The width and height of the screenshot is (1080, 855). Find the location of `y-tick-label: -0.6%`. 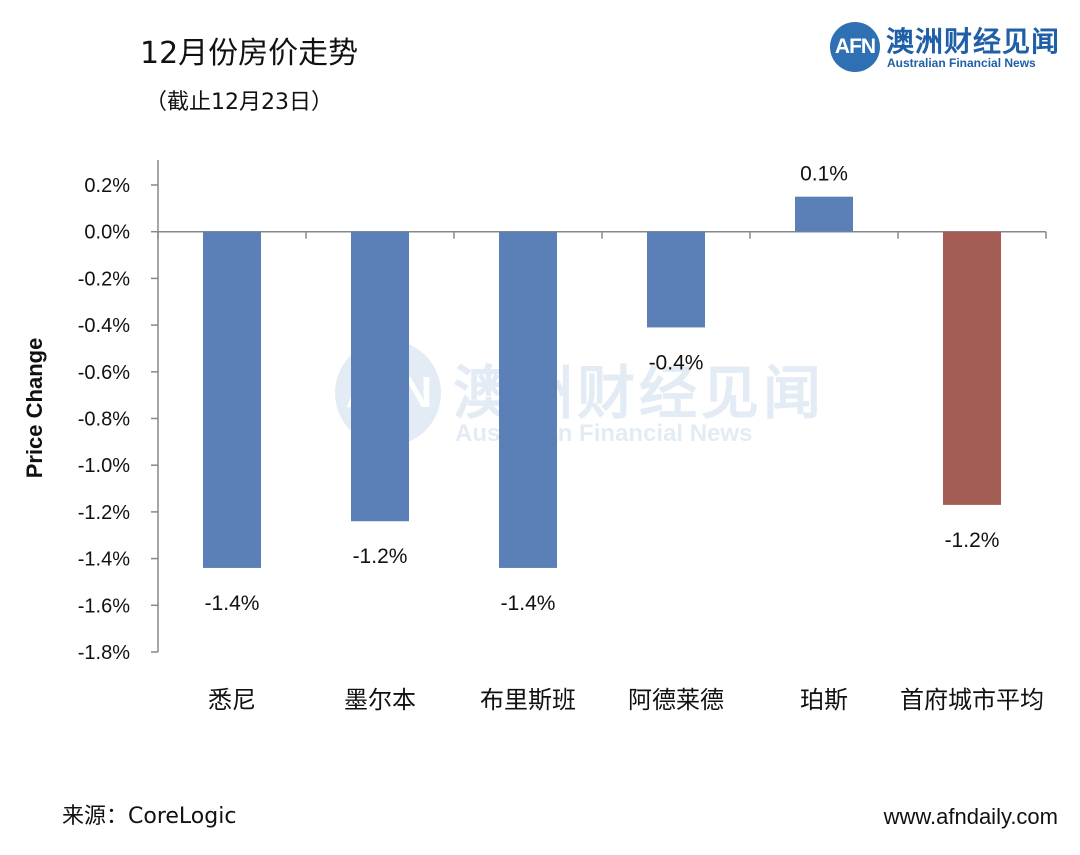

y-tick-label: -0.6% is located at coordinates (104, 373).